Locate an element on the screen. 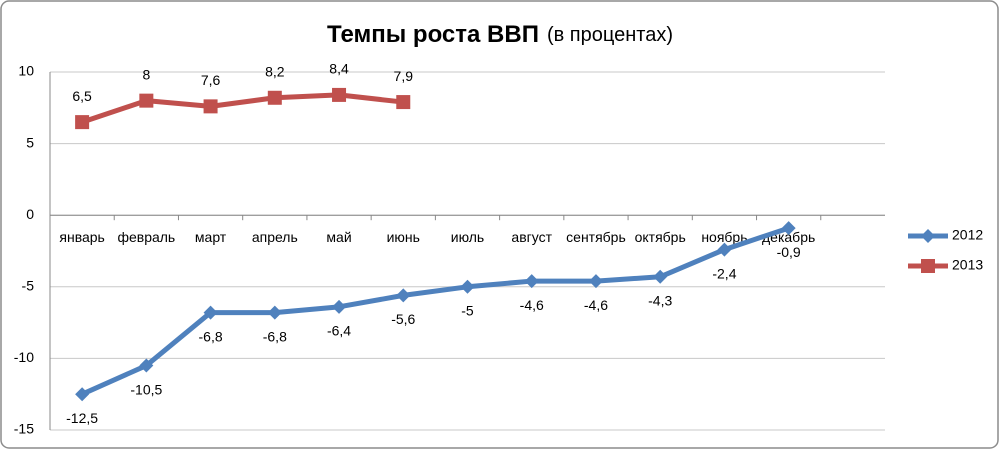 The width and height of the screenshot is (1000, 450). x-tick-label: февраль is located at coordinates (146, 237).